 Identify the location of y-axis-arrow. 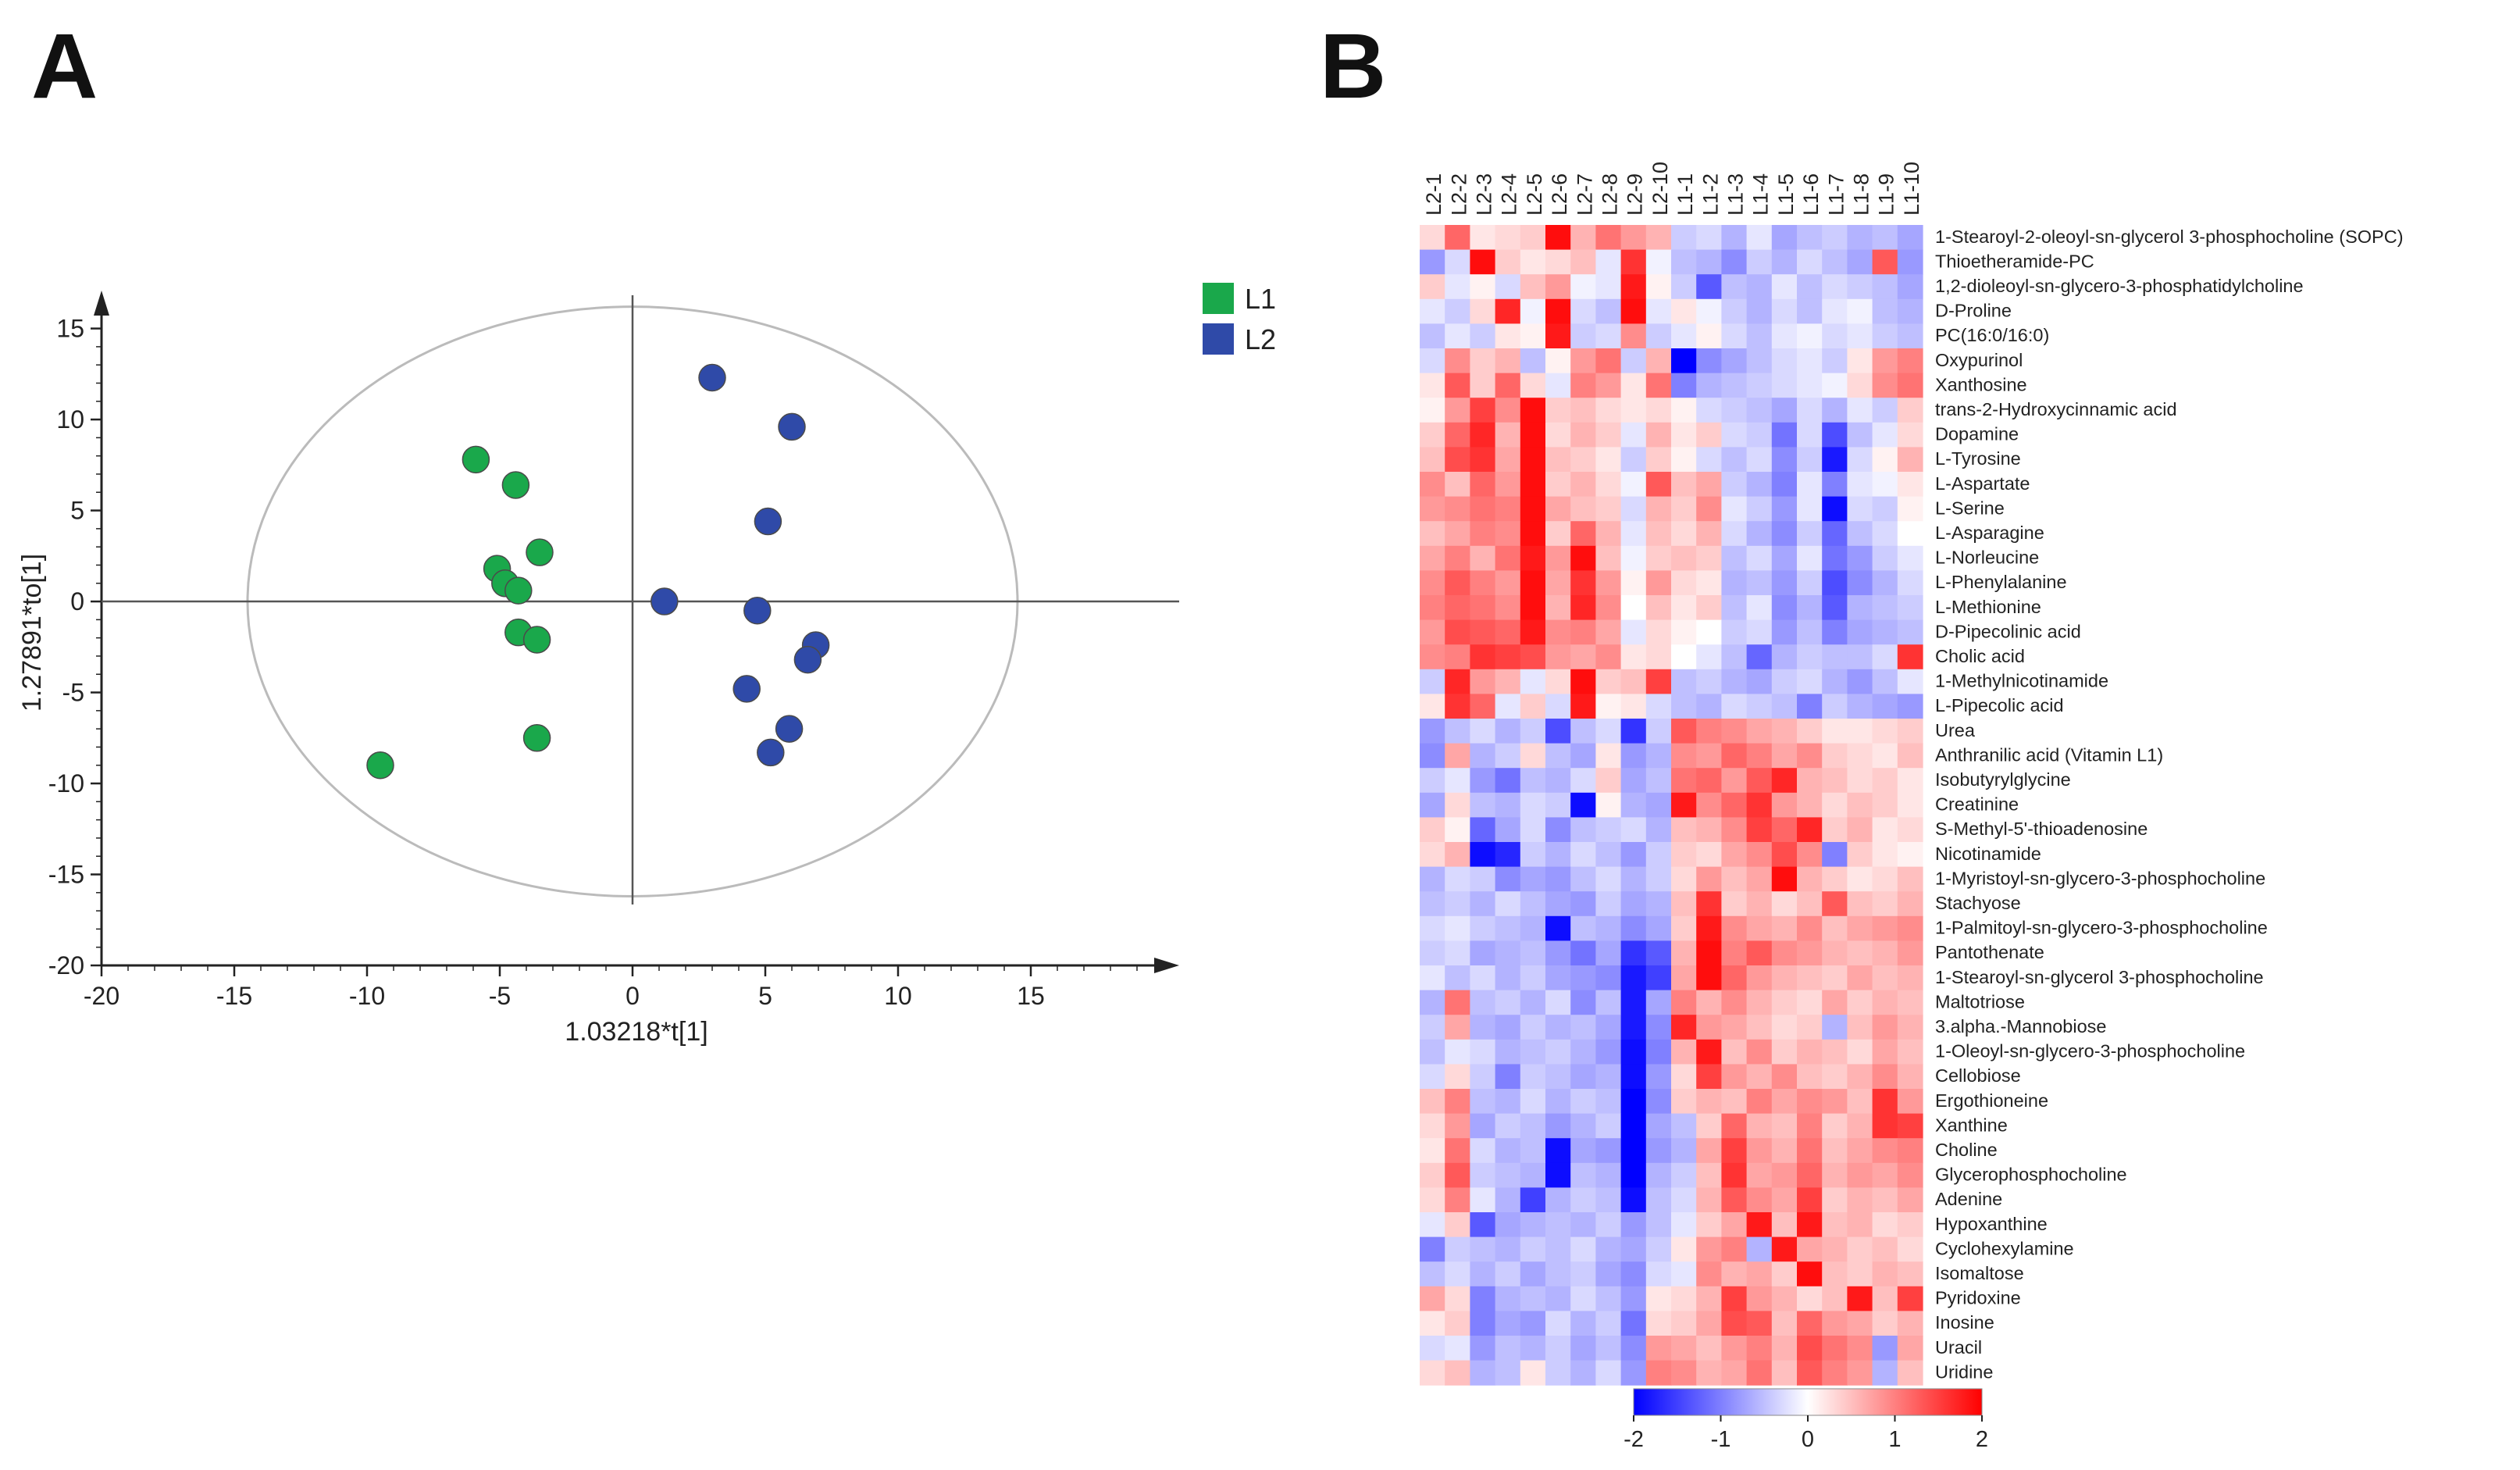
(101, 303).